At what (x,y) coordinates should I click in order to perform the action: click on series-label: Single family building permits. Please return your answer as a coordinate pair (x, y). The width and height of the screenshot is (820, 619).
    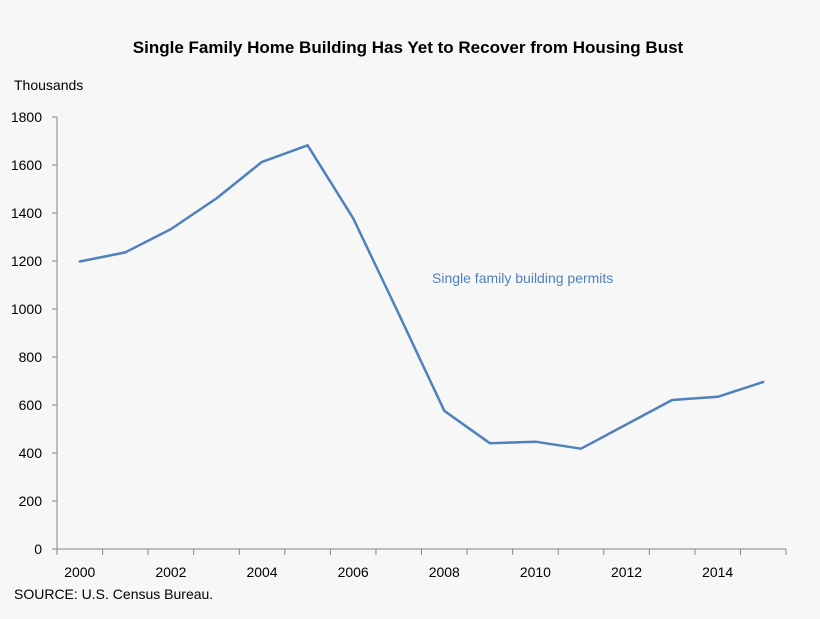
    Looking at the image, I should click on (522, 278).